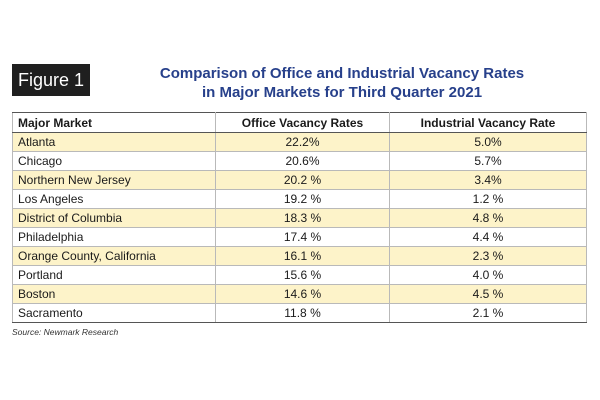 This screenshot has width=600, height=400. What do you see at coordinates (488, 199) in the screenshot?
I see `cell-industrial-rate: 1.2 %` at bounding box center [488, 199].